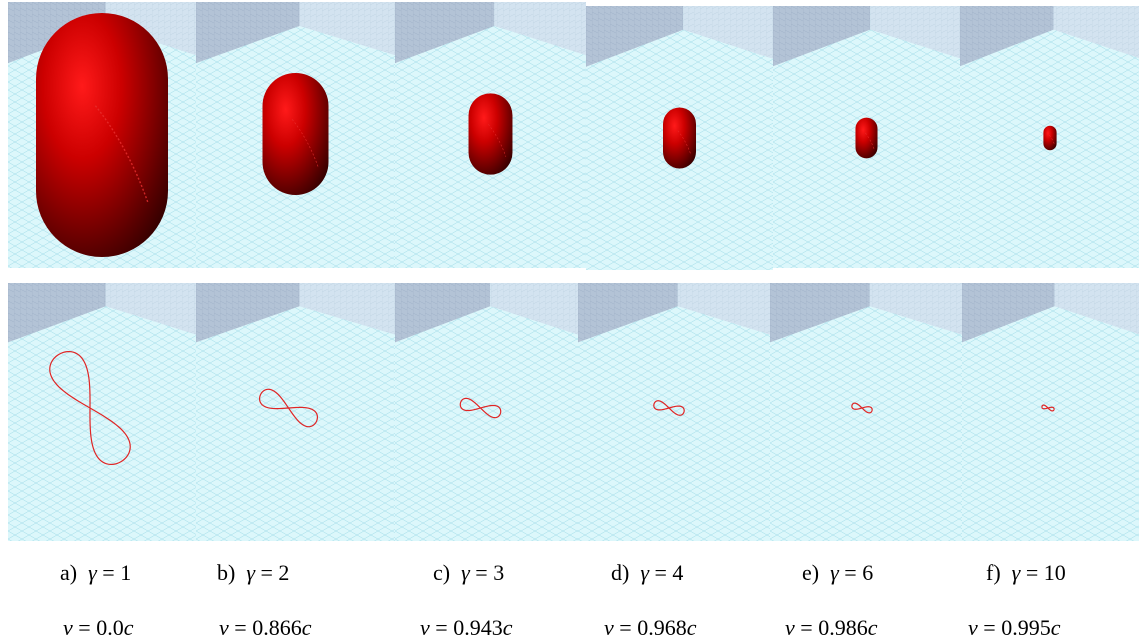  I want to click on figure-eight-curve-a, so click(90, 408).